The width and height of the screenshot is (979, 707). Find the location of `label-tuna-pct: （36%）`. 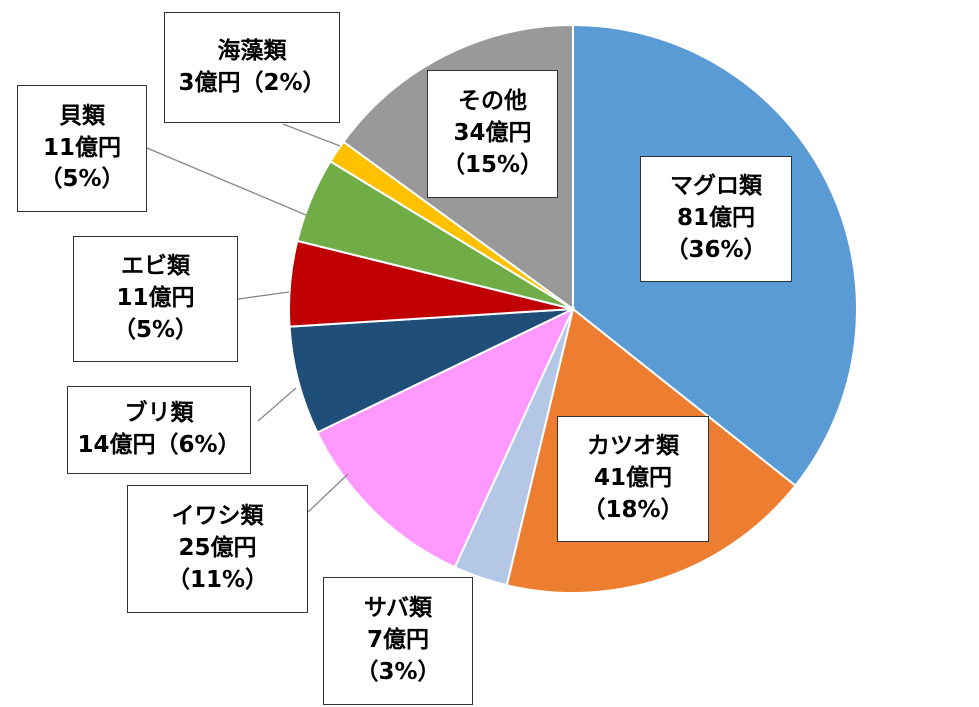

label-tuna-pct: （36%） is located at coordinates (716, 249).